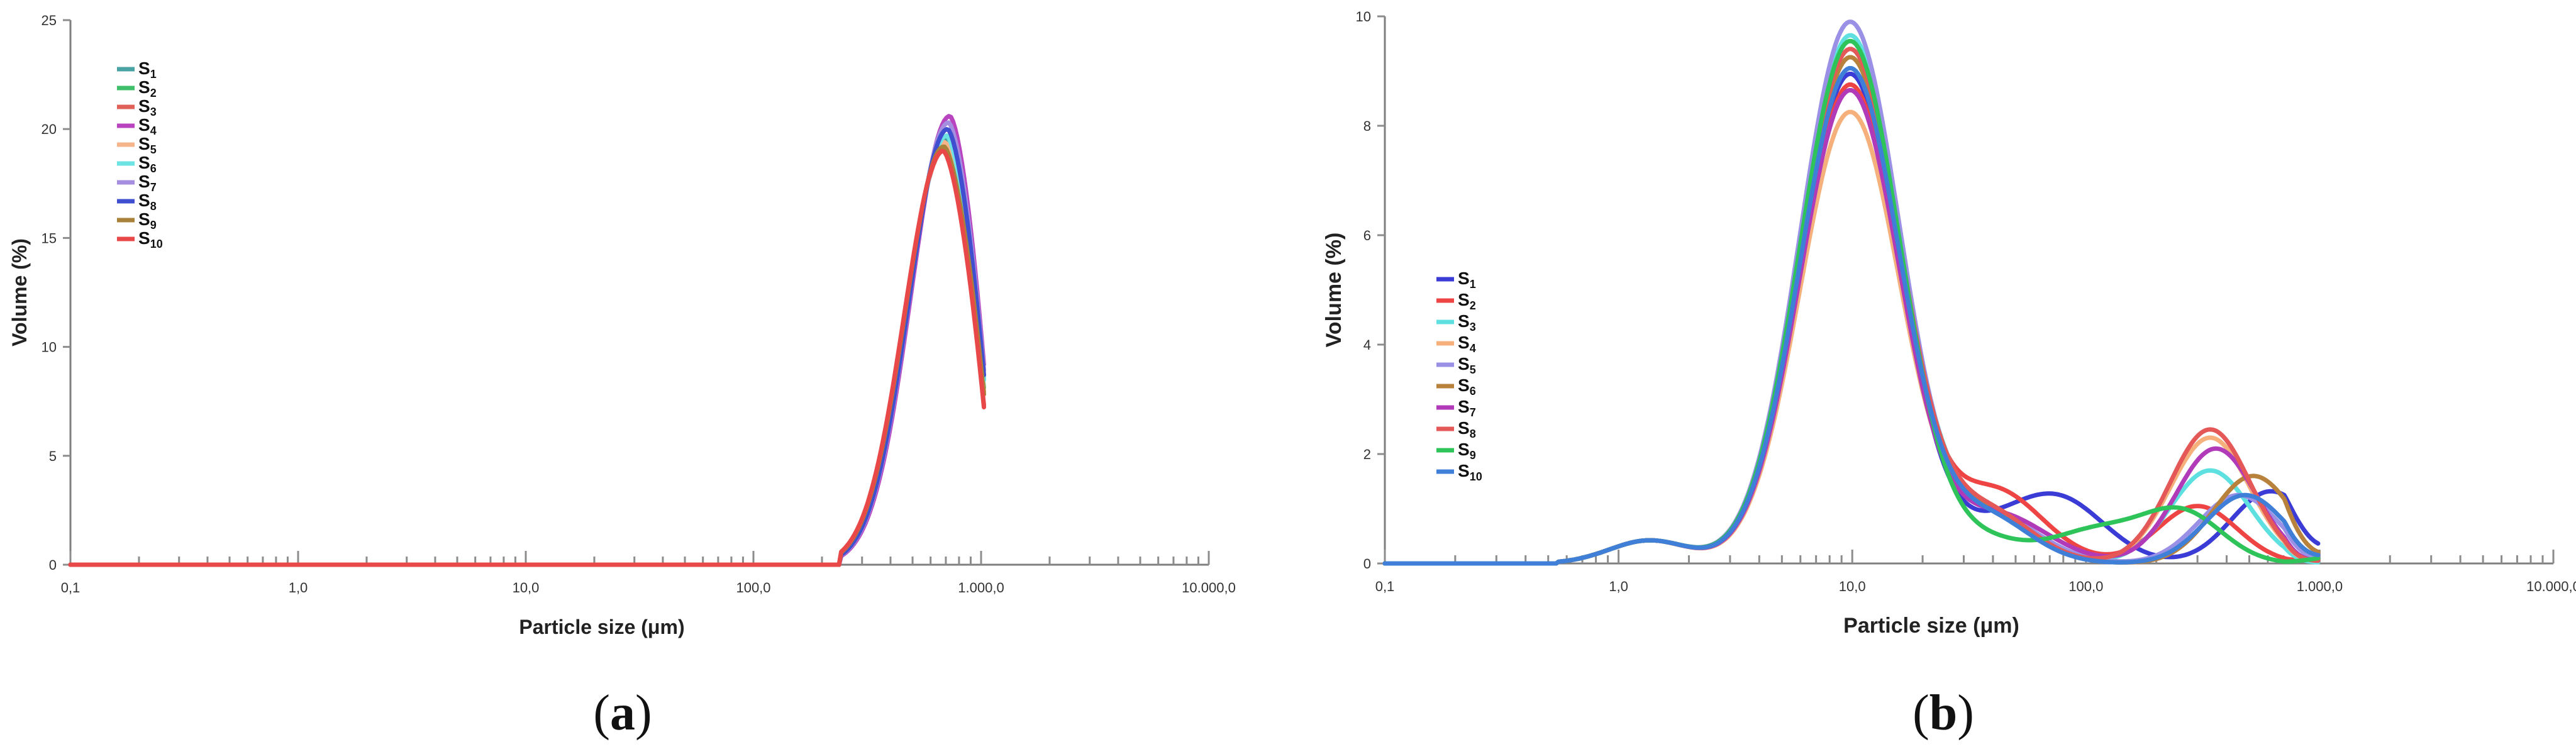 The height and width of the screenshot is (754, 2576). What do you see at coordinates (1367, 454) in the screenshot?
I see `y-tick-label: 2` at bounding box center [1367, 454].